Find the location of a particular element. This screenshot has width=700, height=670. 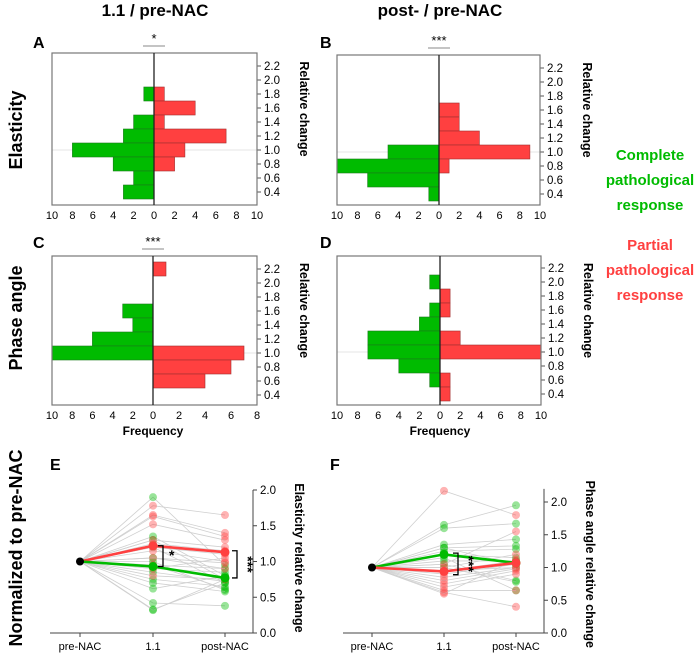

x-tick-label: post-NAC is located at coordinates (225, 647).